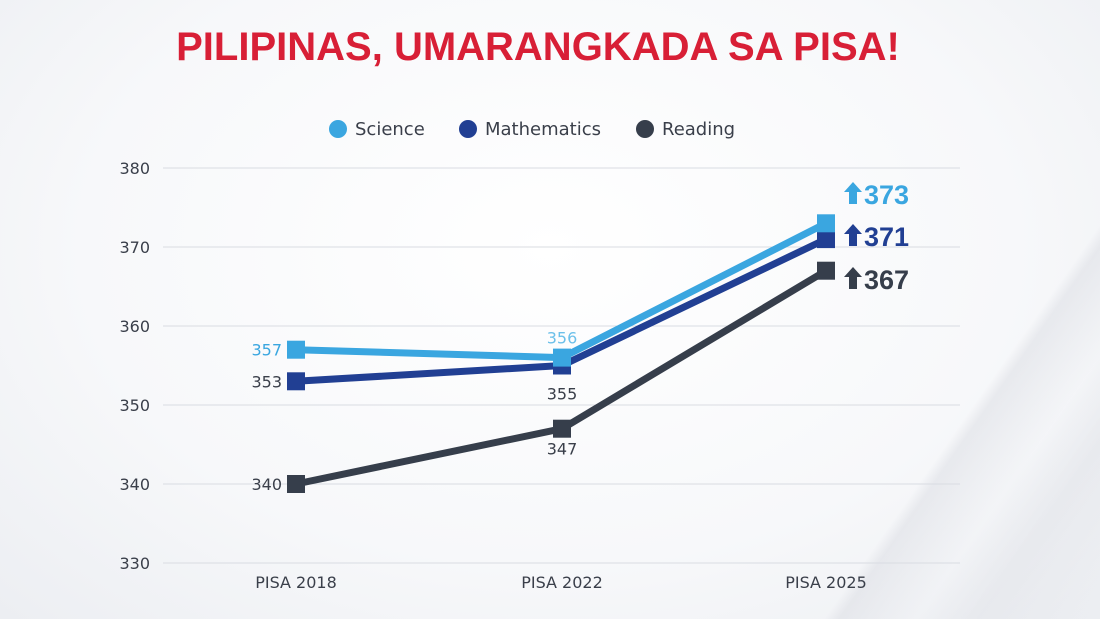 This screenshot has height=619, width=1100. Describe the element at coordinates (538, 47) in the screenshot. I see `chart-title: PILIPINAS, UMARANGKADA SA PISA!` at that location.